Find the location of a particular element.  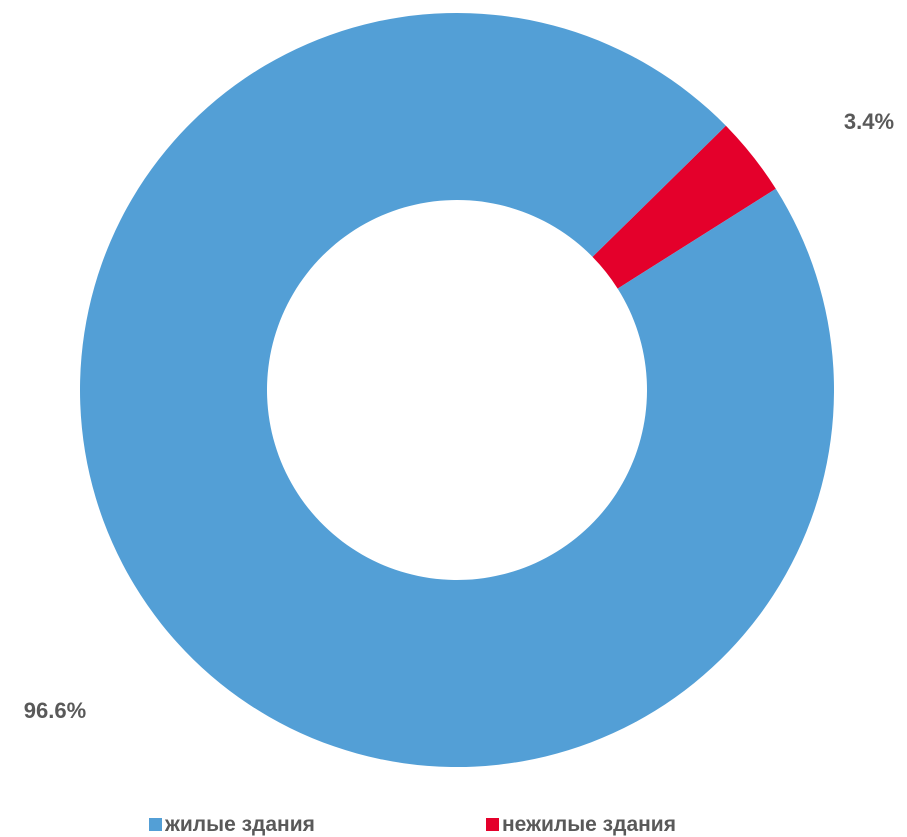

legend-item-nonresidential: нежилые здания is located at coordinates (581, 824).